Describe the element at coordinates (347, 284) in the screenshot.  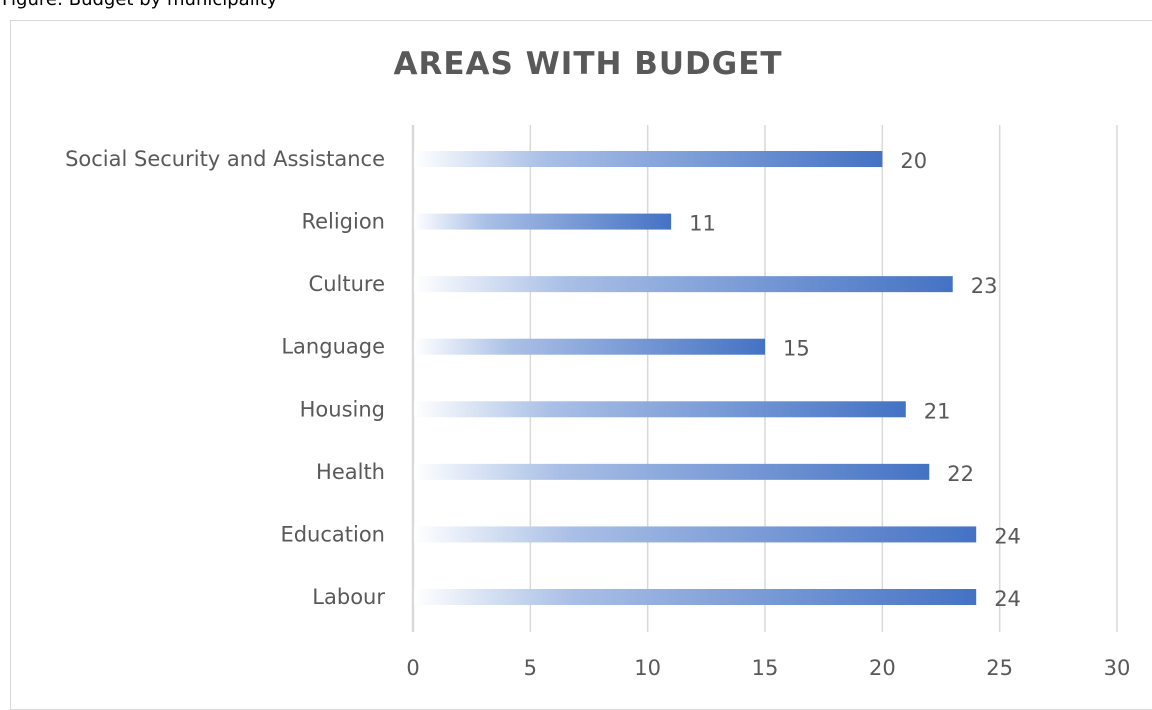
I see `category-label: Culture` at that location.